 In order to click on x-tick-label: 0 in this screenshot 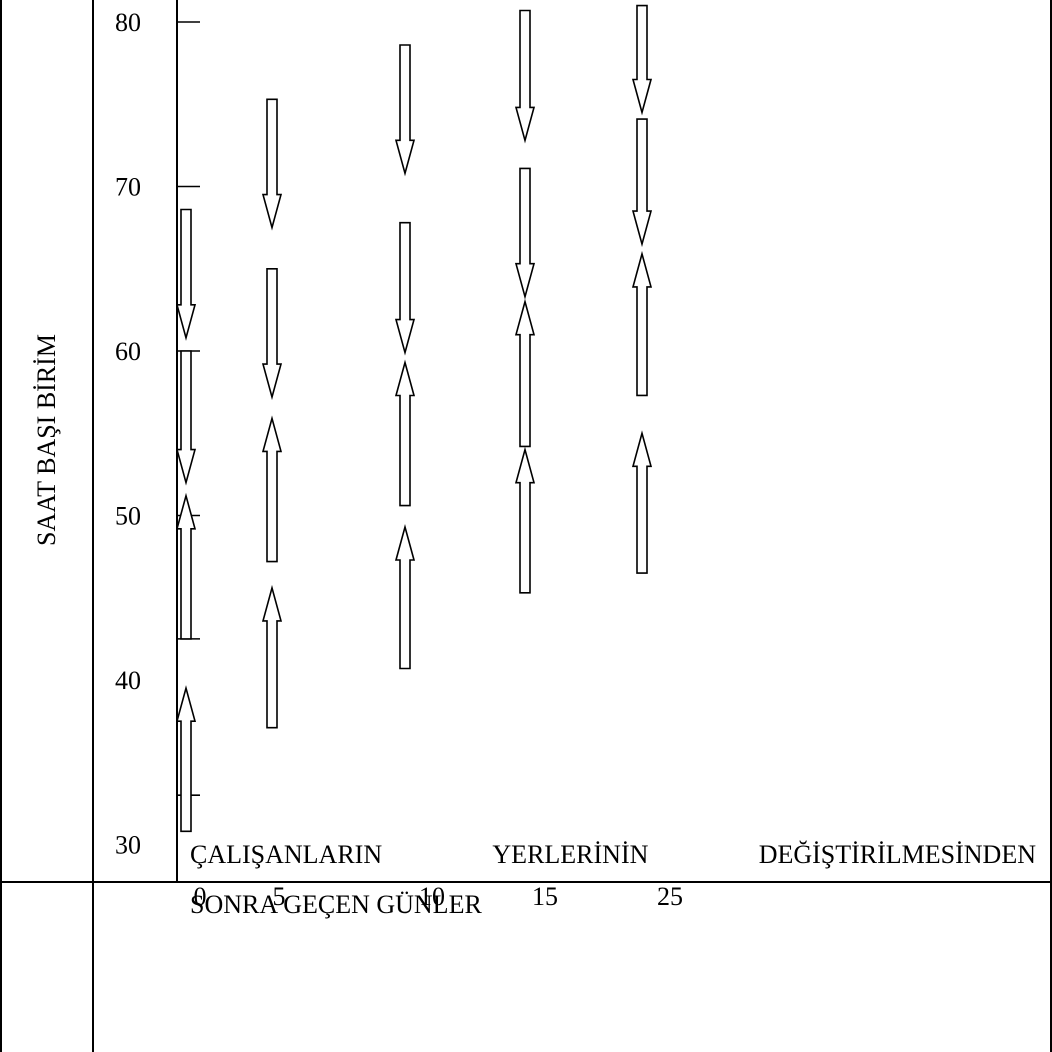, I will do `click(200, 896)`.